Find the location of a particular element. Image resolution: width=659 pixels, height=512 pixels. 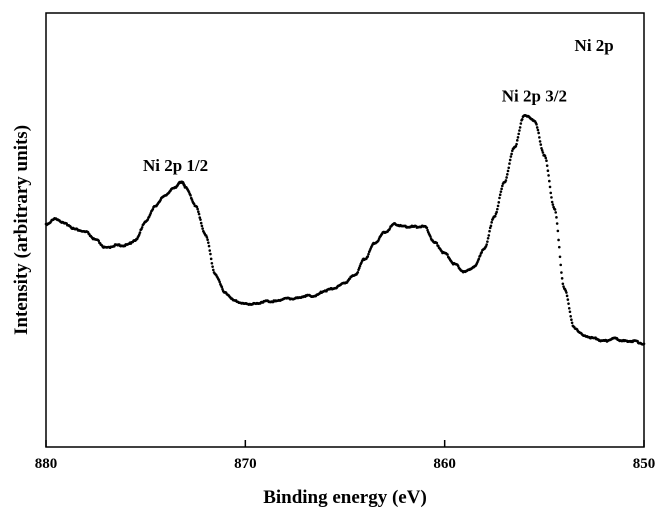

peak-annotation: Ni 2p is located at coordinates (594, 45).